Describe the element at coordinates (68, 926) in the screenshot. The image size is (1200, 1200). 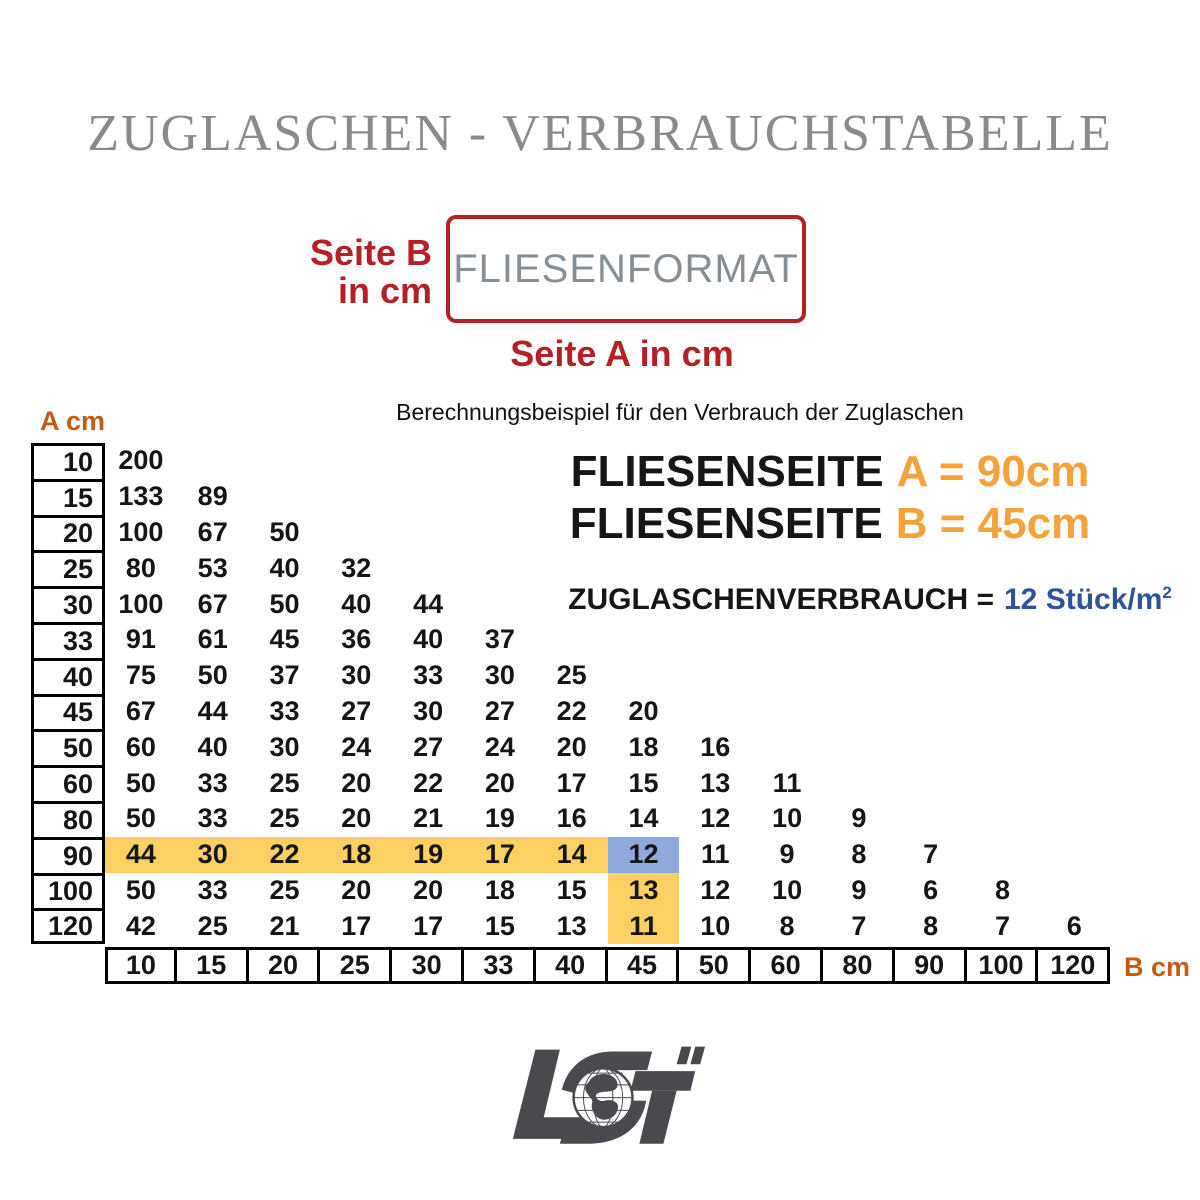
I see `row-header-cell: 120` at that location.